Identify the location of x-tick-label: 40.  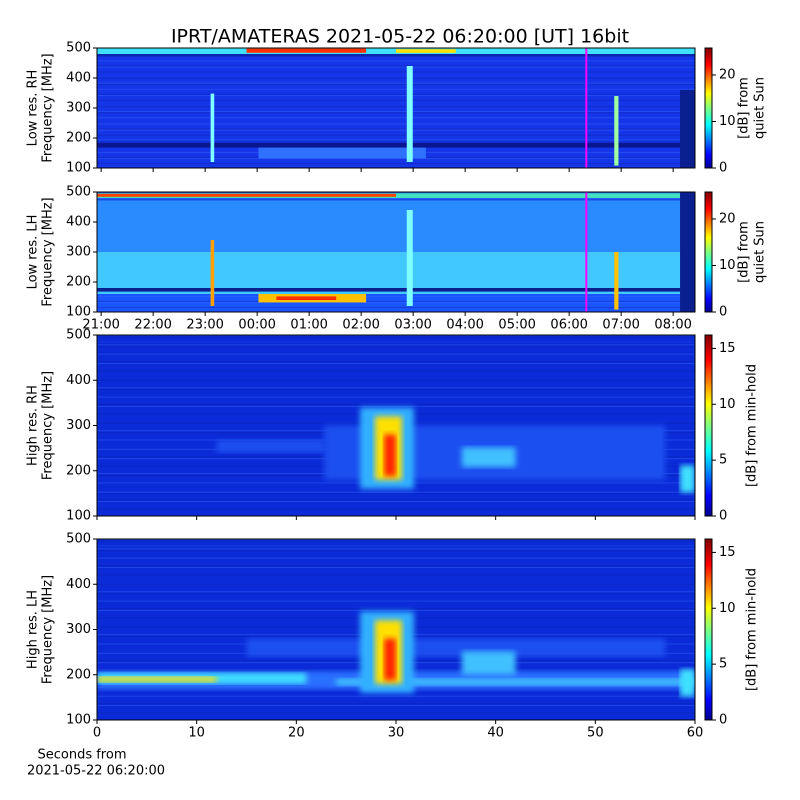
(495, 733).